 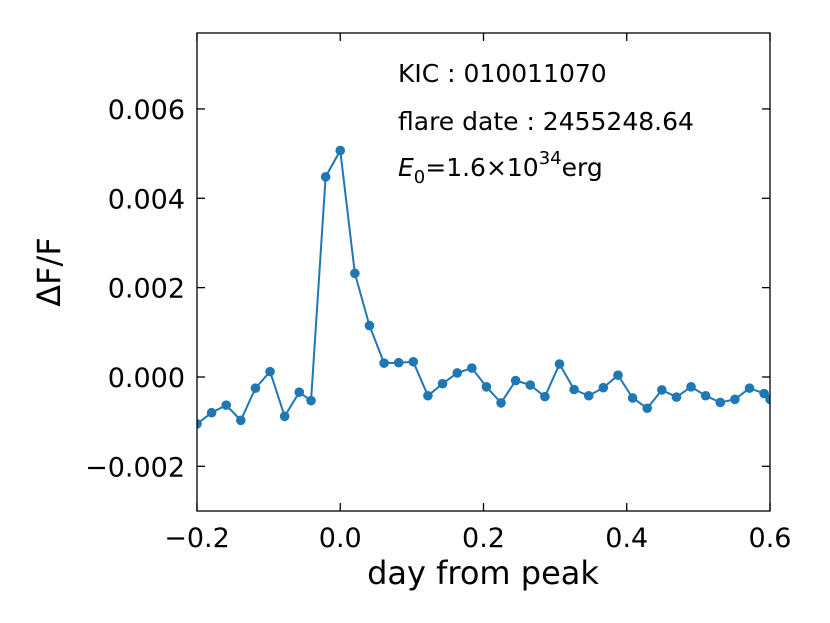 I want to click on energy-symbol: E, so click(x=406, y=167).